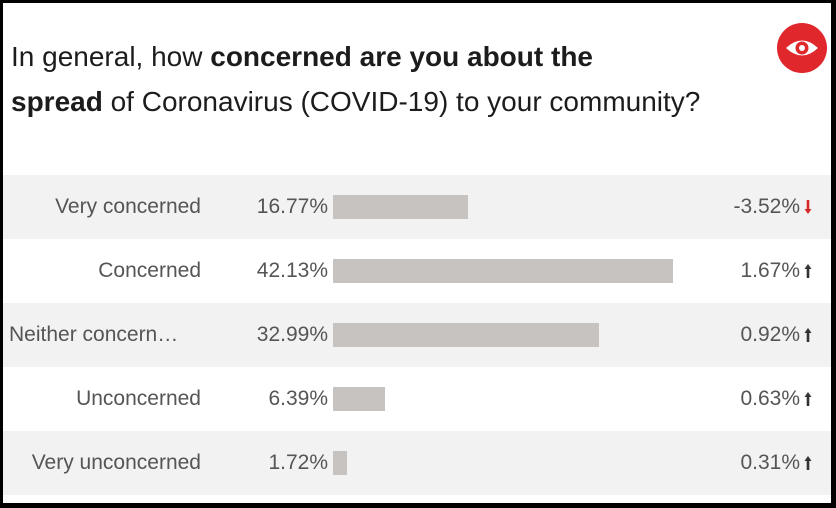 The image size is (836, 508). What do you see at coordinates (770, 398) in the screenshot?
I see `change-label: 0.63%` at bounding box center [770, 398].